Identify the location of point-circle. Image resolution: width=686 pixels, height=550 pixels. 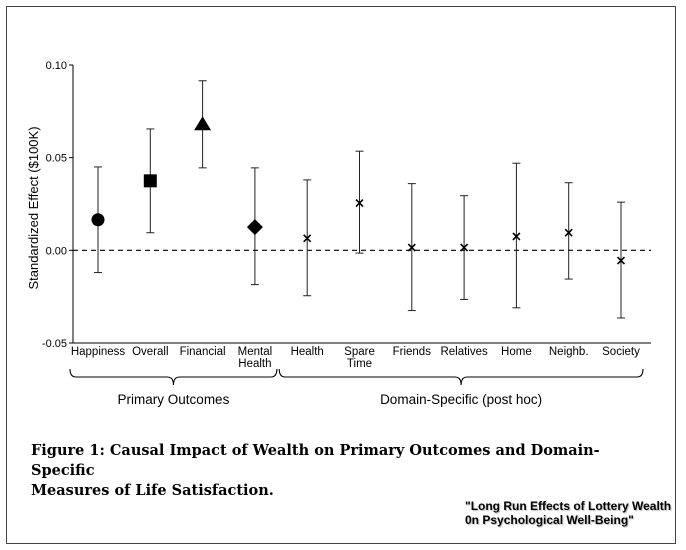
(98, 220).